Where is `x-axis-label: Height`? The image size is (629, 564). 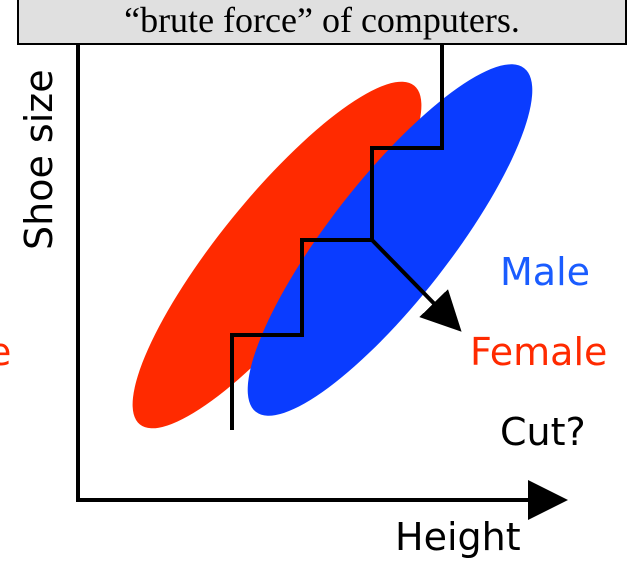
x-axis-label: Height is located at coordinates (458, 537).